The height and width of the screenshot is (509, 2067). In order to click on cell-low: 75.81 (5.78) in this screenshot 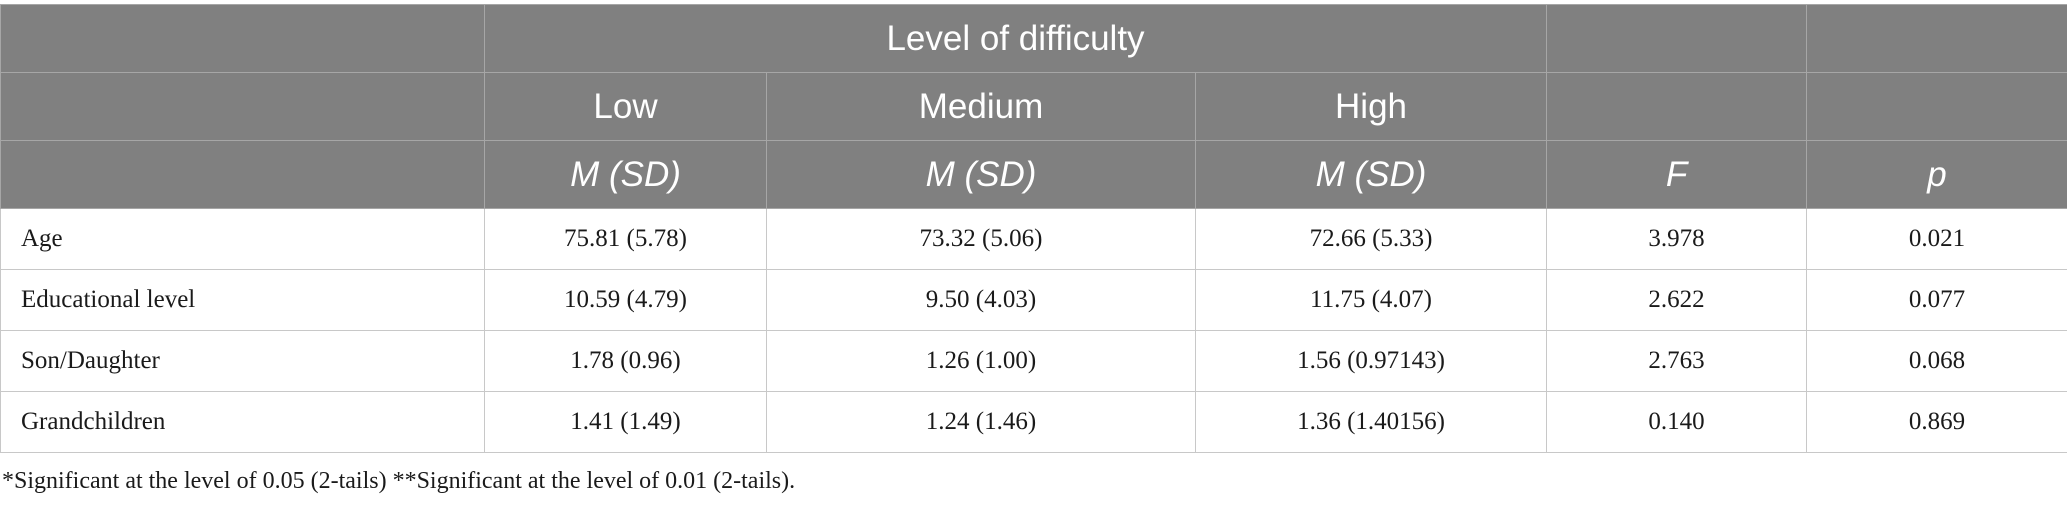, I will do `click(625, 239)`.